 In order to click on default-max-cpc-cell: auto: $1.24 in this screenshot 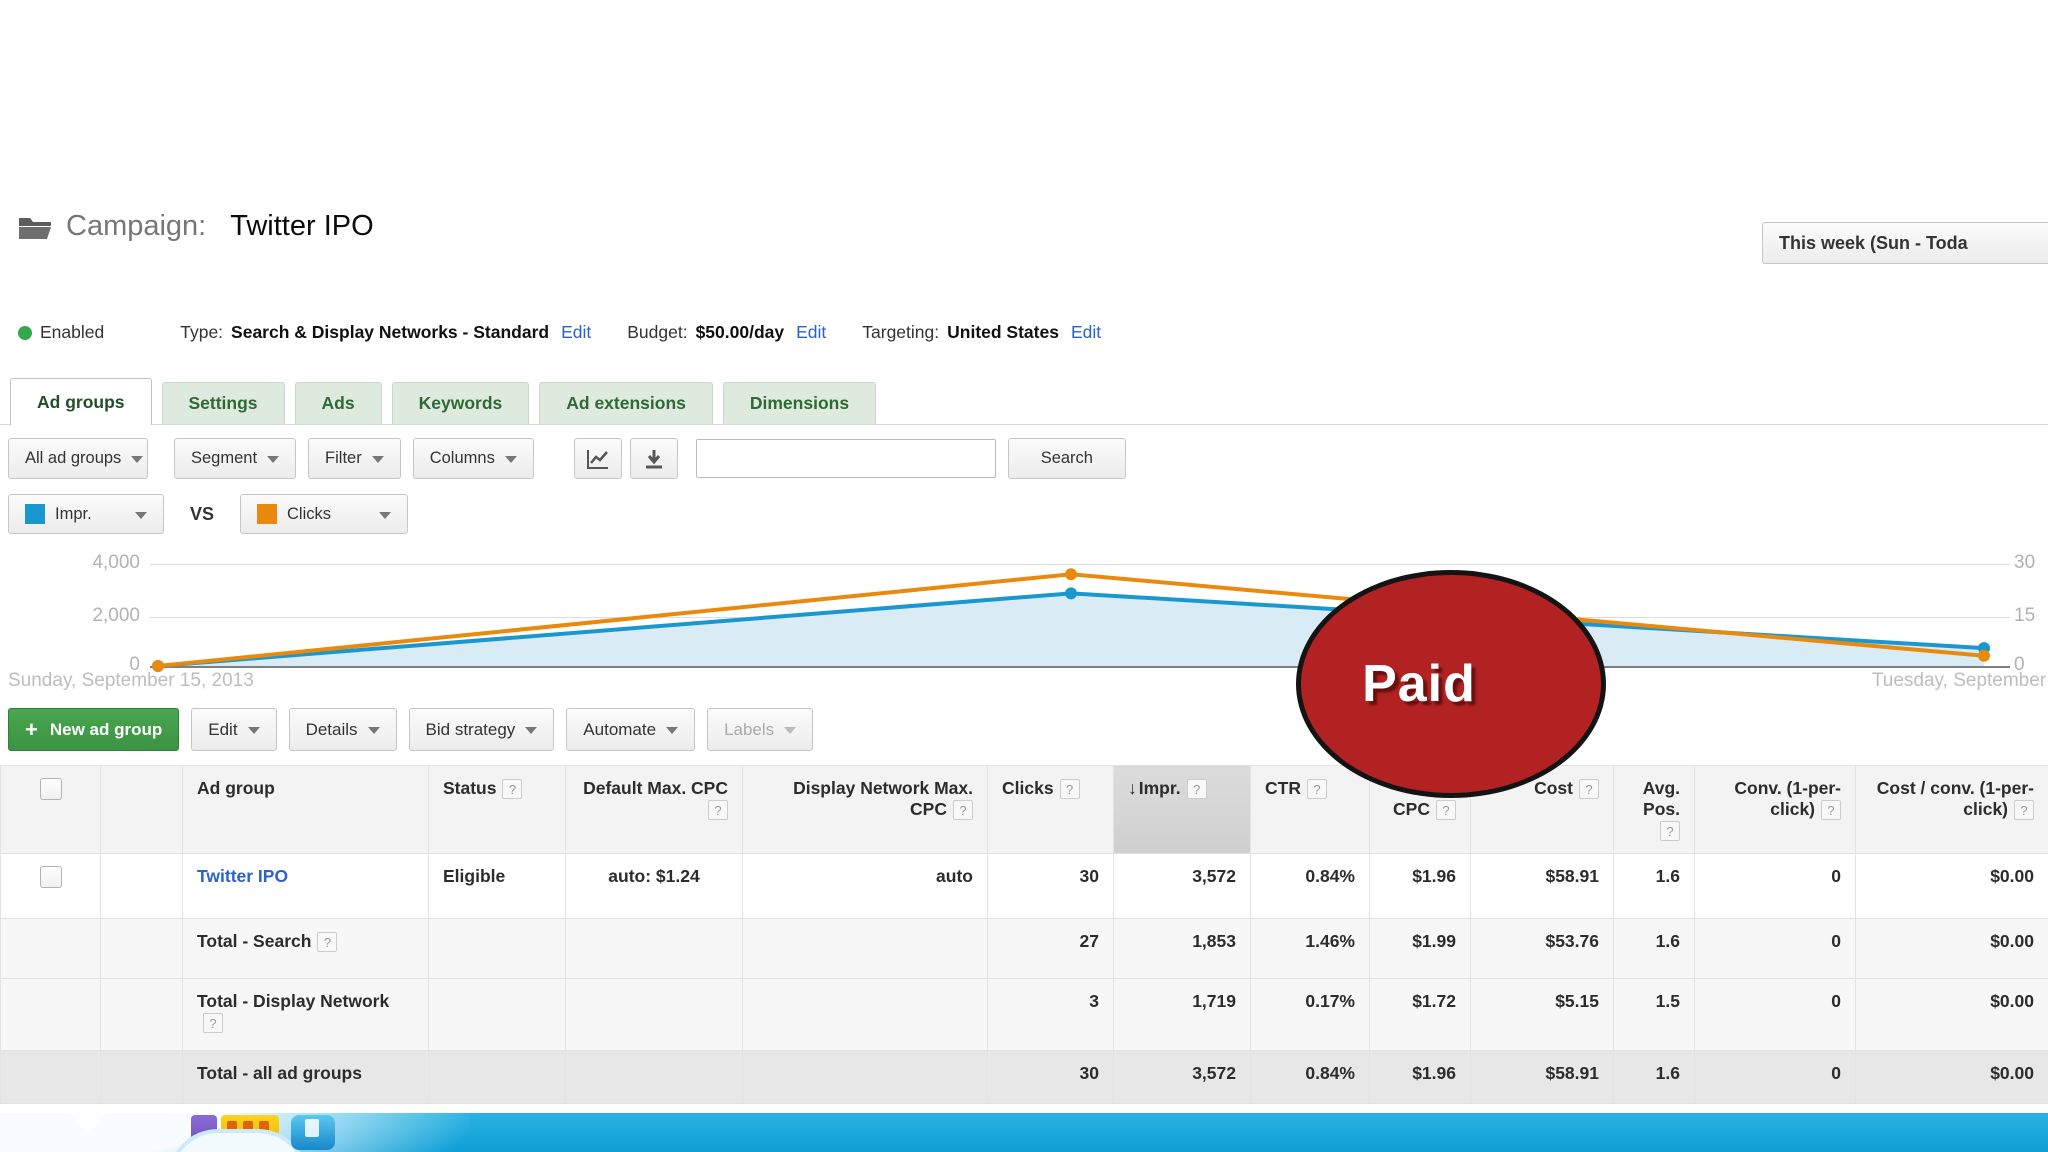, I will do `click(654, 886)`.